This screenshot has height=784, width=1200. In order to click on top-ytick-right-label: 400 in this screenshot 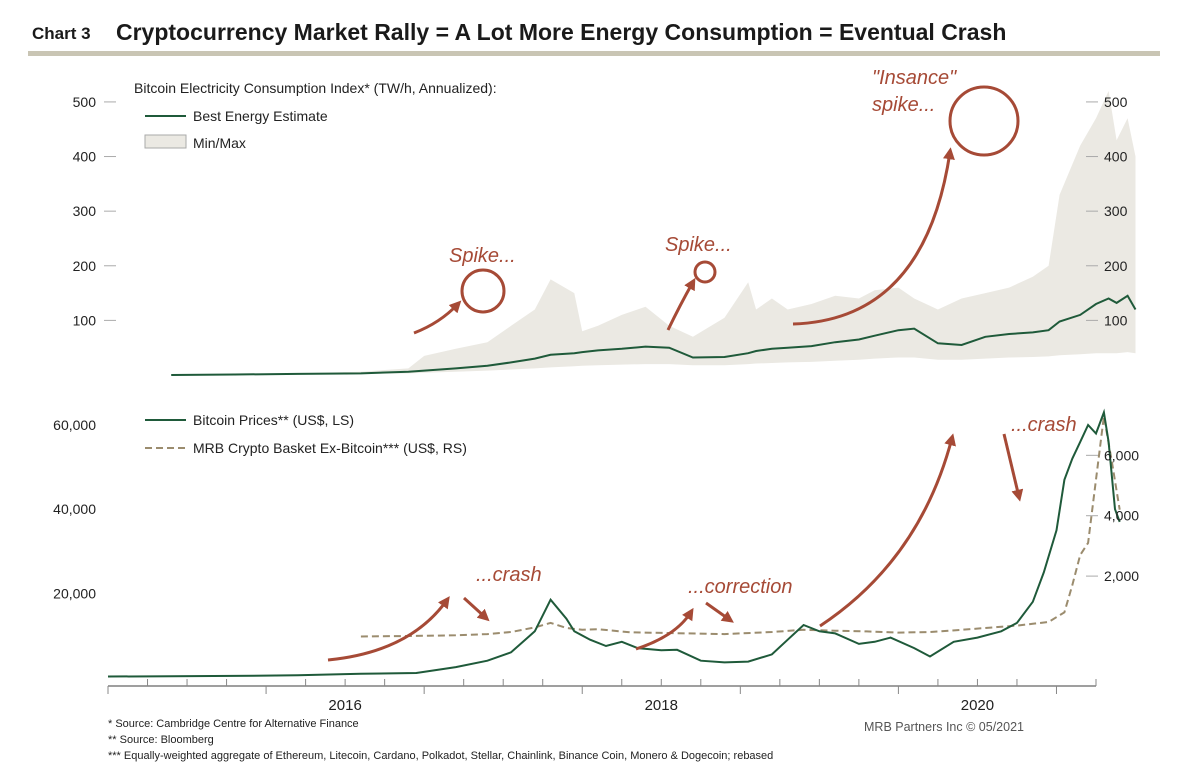, I will do `click(1116, 157)`.